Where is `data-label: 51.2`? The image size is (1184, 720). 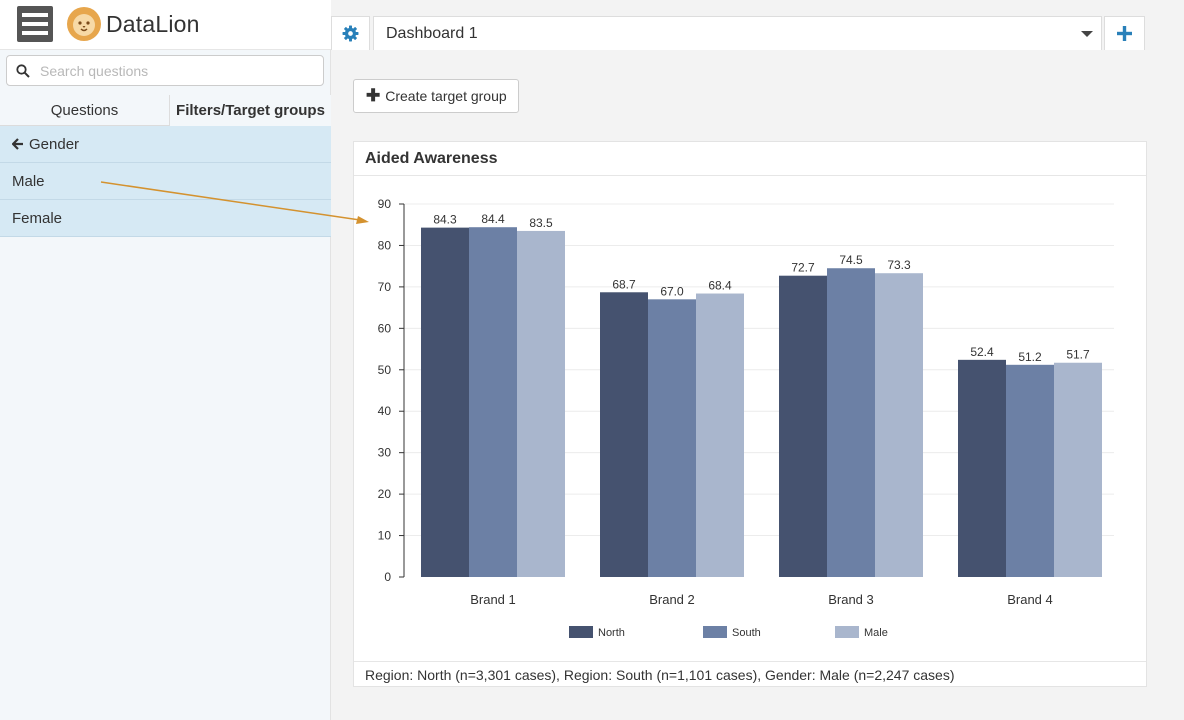 data-label: 51.2 is located at coordinates (1030, 357).